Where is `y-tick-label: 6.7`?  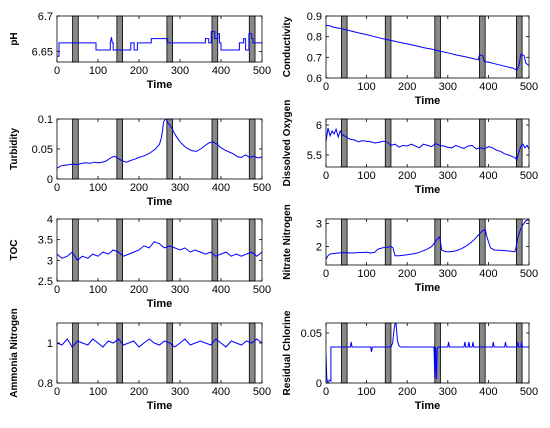 y-tick-label: 6.7 is located at coordinates (45, 17).